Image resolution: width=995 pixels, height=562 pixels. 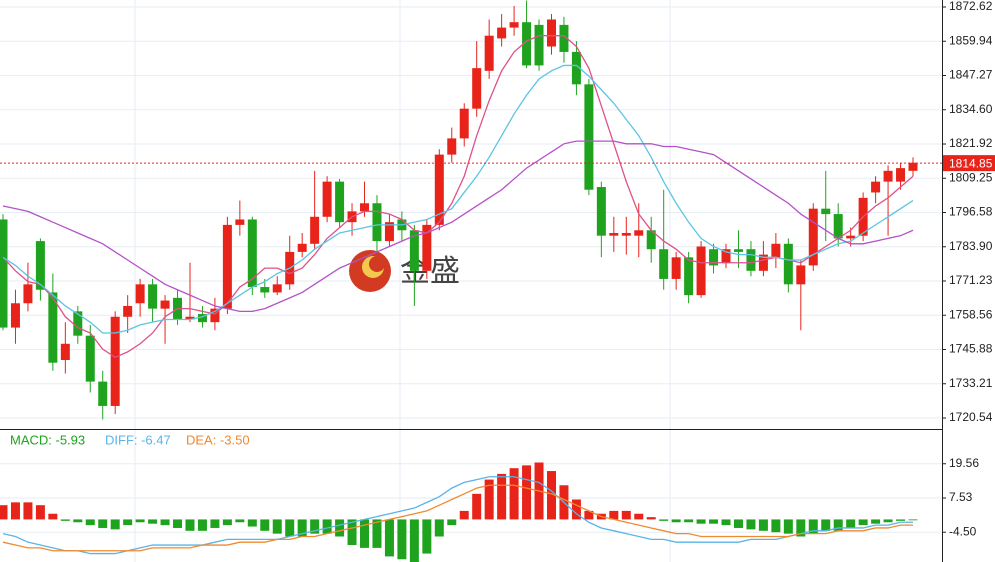 What do you see at coordinates (971, 314) in the screenshot?
I see `y-tick-label: 1758.56` at bounding box center [971, 314].